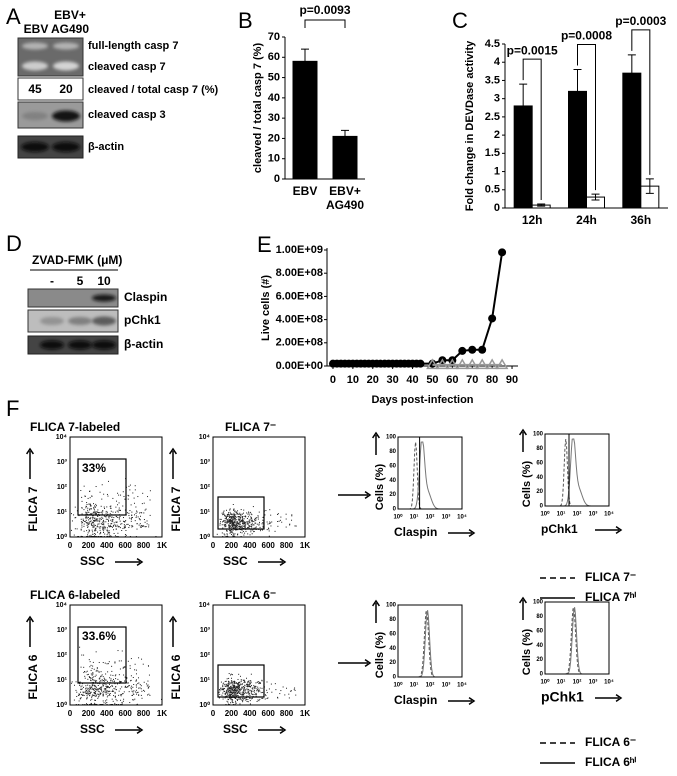 The image size is (677, 776). Describe the element at coordinates (143, 344) in the screenshot. I see `blot-row-label: β-actin` at that location.